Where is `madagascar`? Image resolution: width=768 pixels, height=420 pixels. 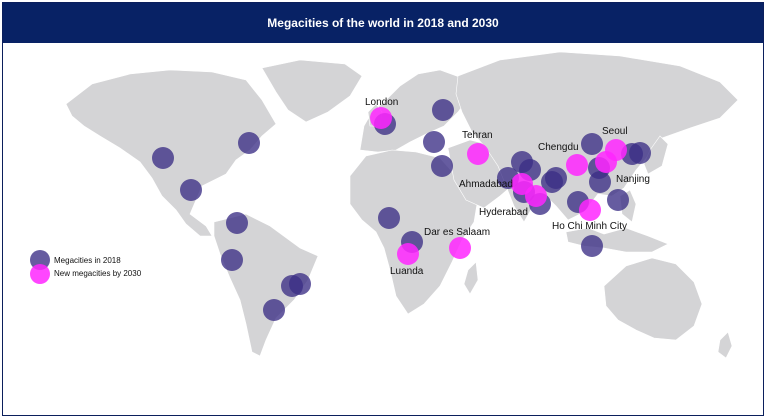 madagascar is located at coordinates (471, 278).